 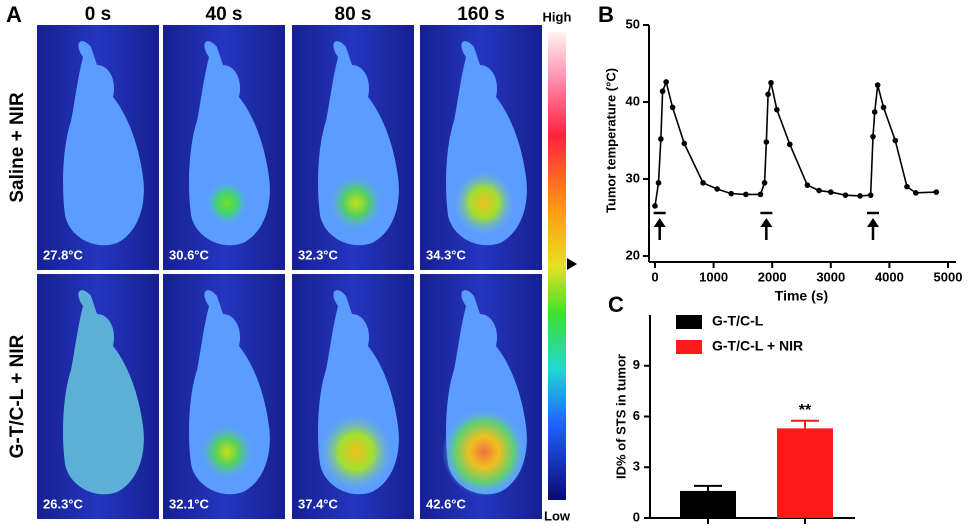 I want to click on y-tick-label: 3, so click(x=636, y=466).